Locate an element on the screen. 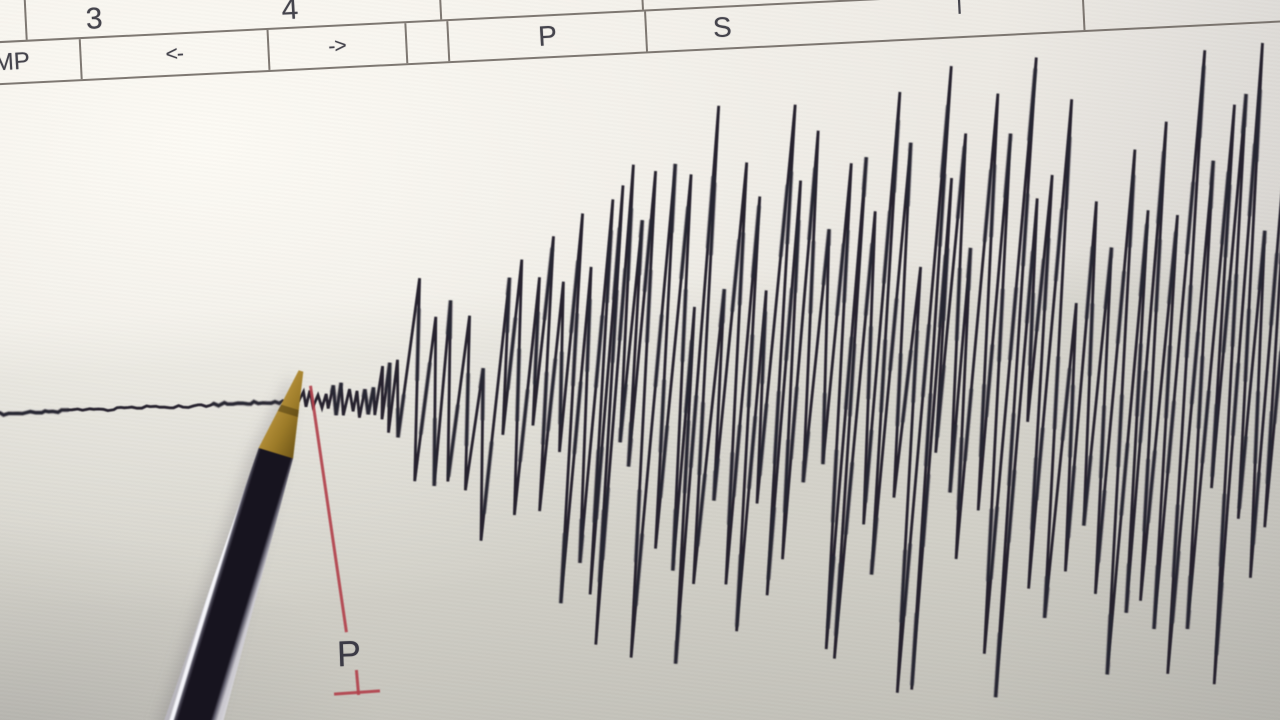 The width and height of the screenshot is (1280, 720). toolbar-button-p-phase: P is located at coordinates (548, 36).